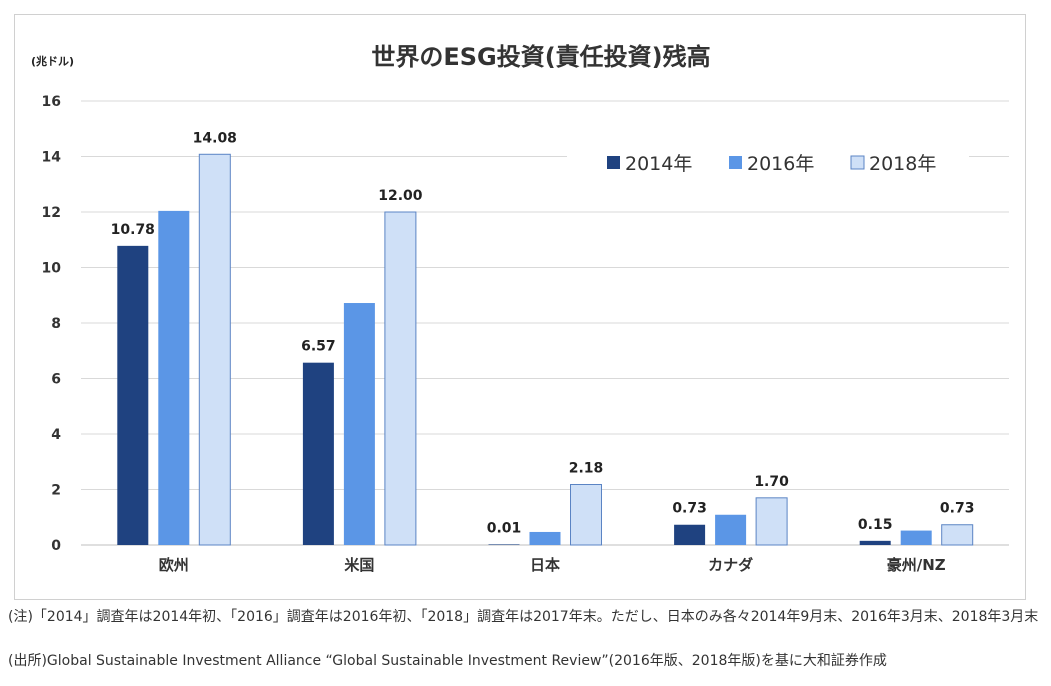 Image resolution: width=1051 pixels, height=686 pixels. I want to click on x-tick-label: カナダ, so click(730, 565).